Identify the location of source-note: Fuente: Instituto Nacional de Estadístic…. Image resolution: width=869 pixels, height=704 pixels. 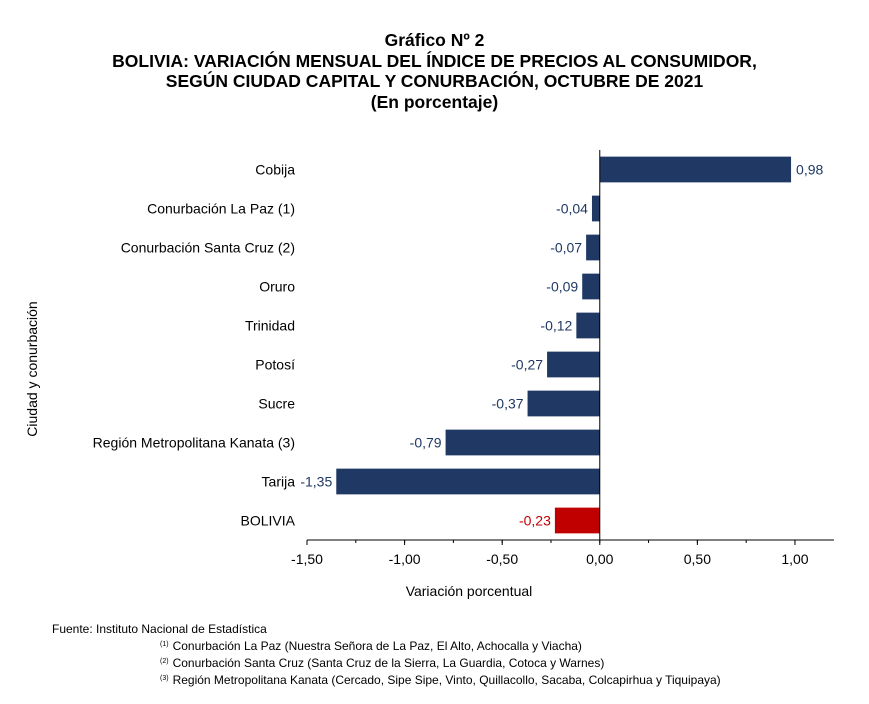
(159, 629).